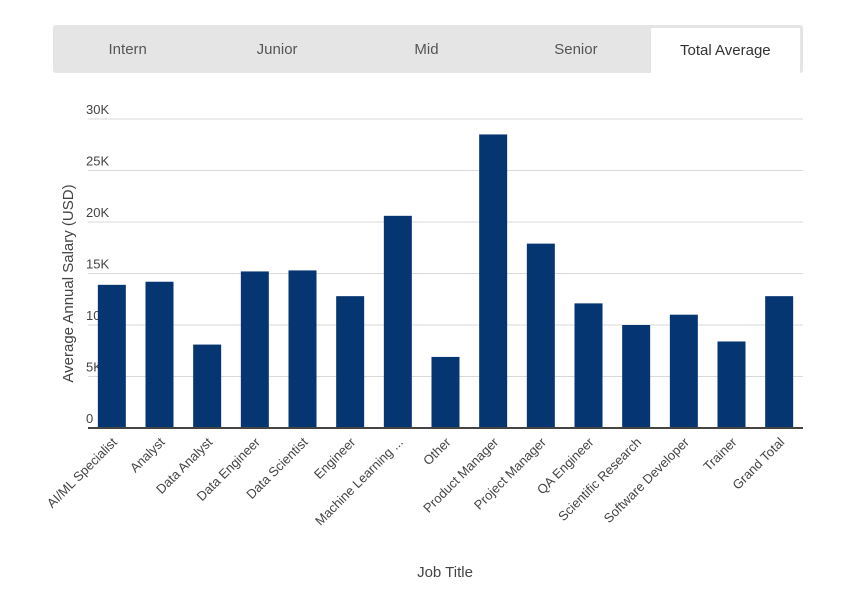  I want to click on tab-intern: Intern, so click(127, 49).